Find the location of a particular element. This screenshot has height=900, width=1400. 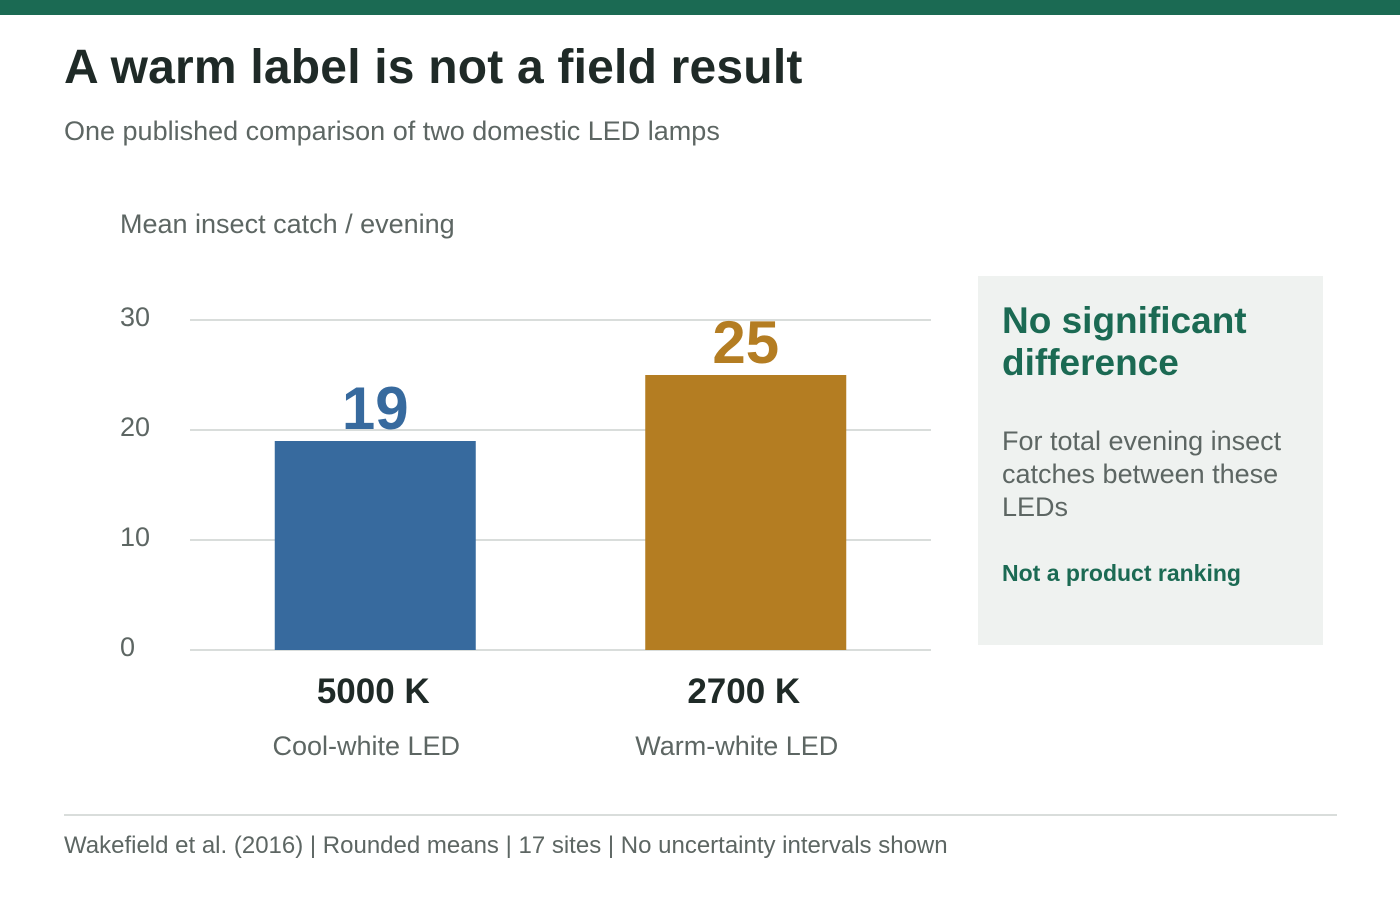

y-tick-label-30: 30 is located at coordinates (135, 317).